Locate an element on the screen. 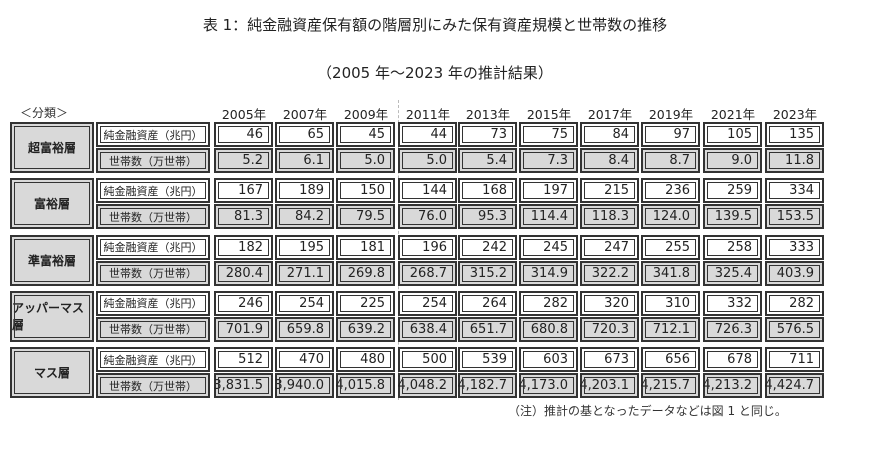 The width and height of the screenshot is (870, 454). assets-cell: 711 is located at coordinates (794, 360).